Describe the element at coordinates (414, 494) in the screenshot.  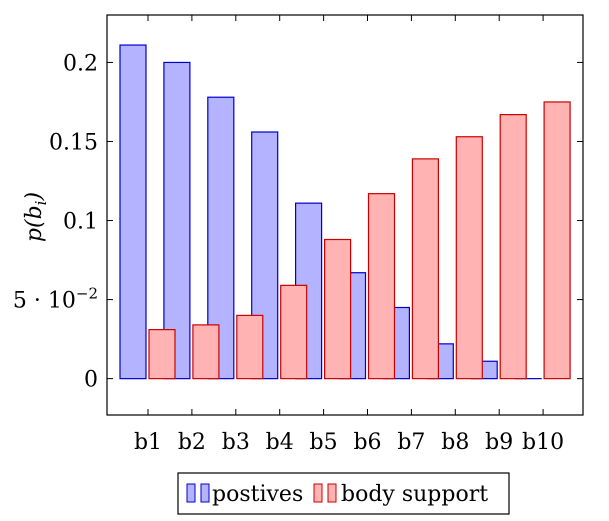
I see `legend-label-body-support: body support` at that location.